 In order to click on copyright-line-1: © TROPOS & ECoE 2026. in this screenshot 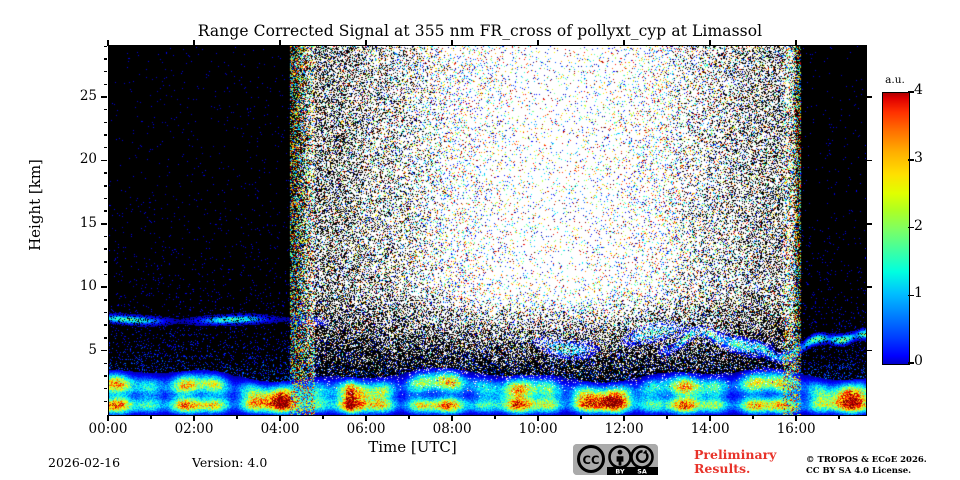, I will do `click(866, 460)`.